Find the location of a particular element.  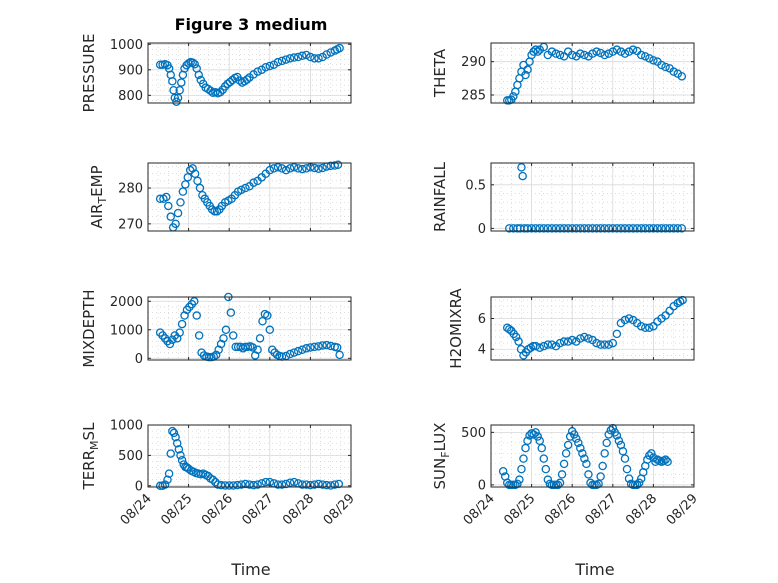

y-tick-label: 500 is located at coordinates (473, 433).